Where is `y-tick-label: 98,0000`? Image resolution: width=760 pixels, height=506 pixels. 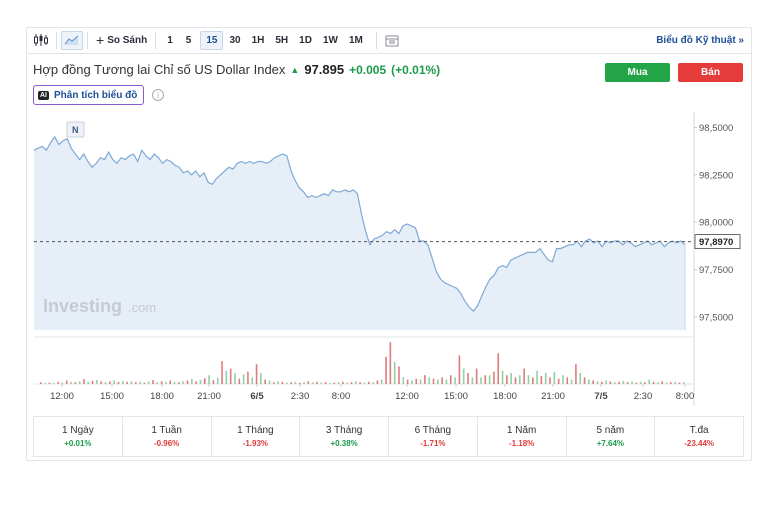
y-tick-label: 98,0000 is located at coordinates (716, 223).